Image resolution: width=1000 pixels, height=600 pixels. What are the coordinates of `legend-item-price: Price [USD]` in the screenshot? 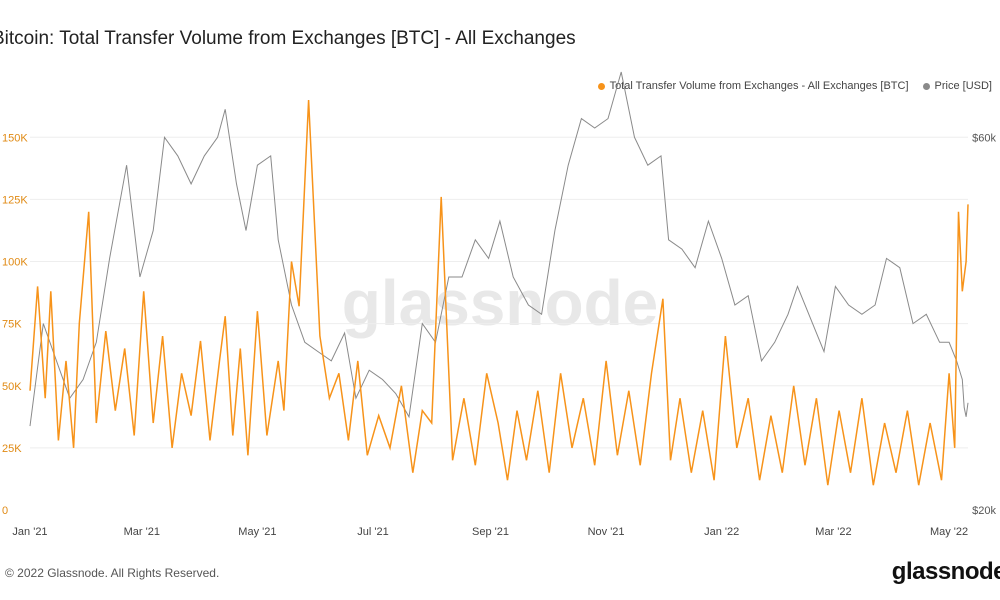 It's located at (957, 86).